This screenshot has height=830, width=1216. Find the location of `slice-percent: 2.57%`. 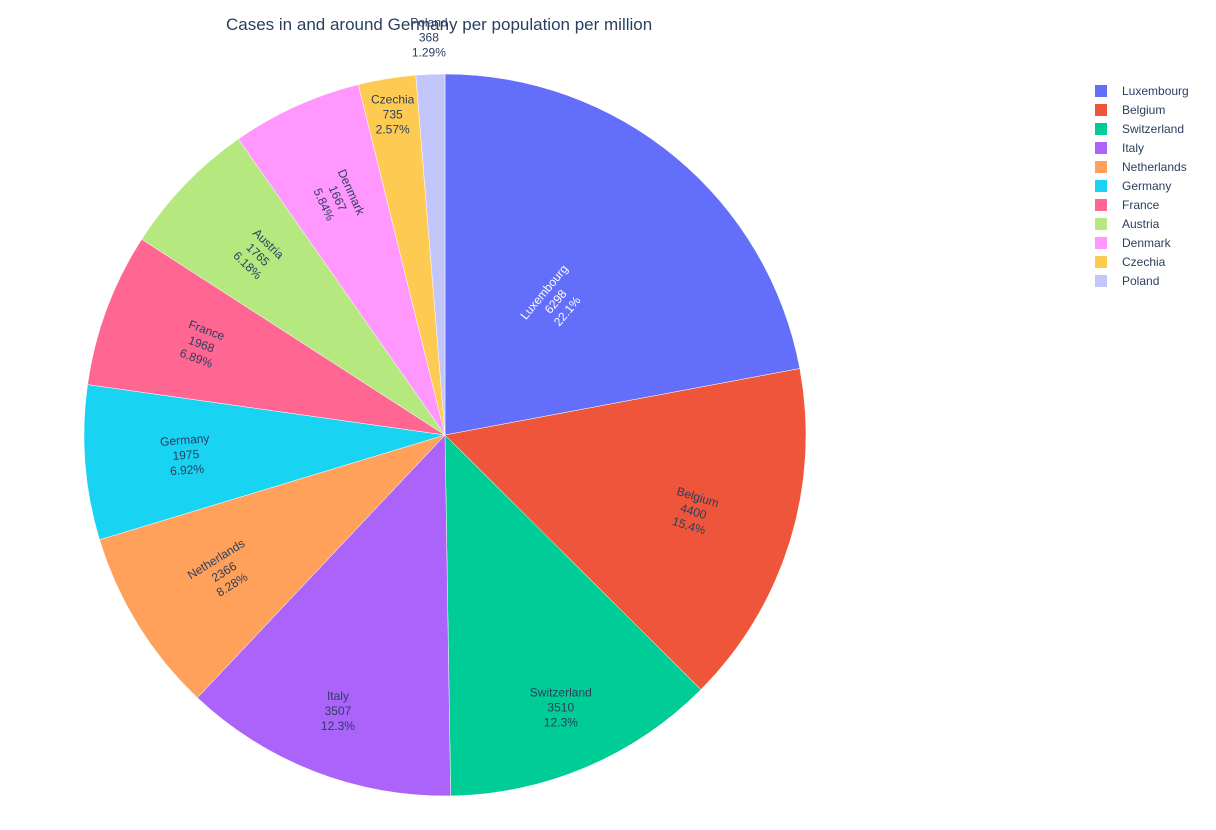

slice-percent: 2.57% is located at coordinates (393, 129).